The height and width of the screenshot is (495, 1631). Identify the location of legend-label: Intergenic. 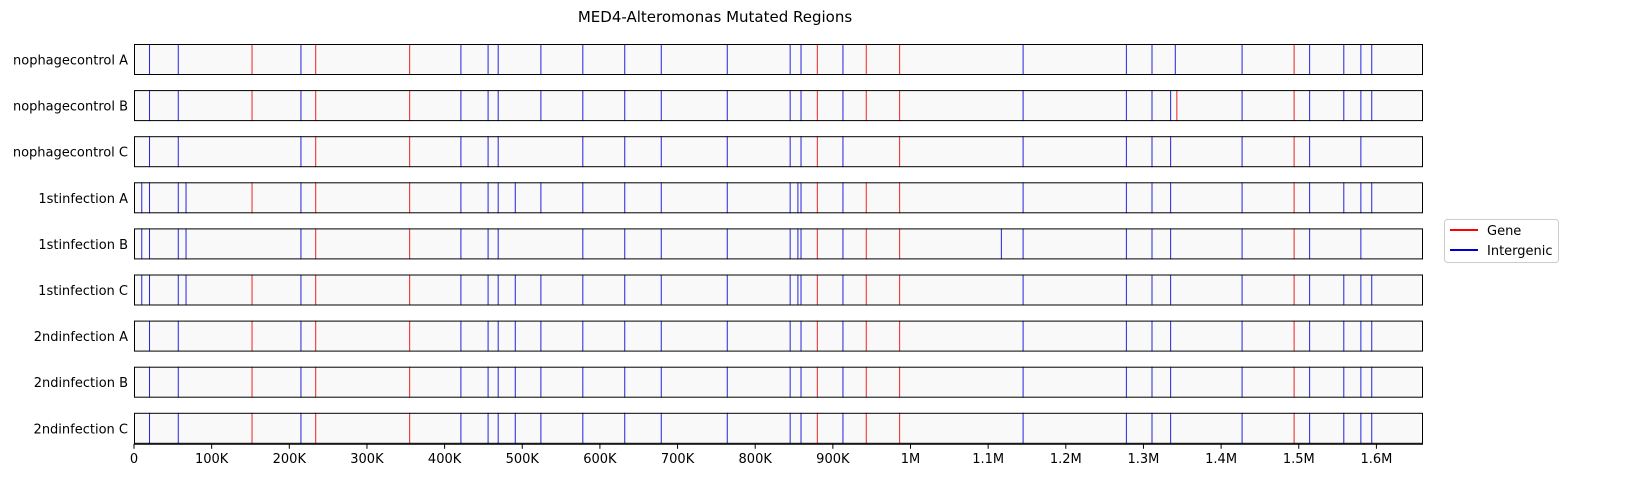
(1520, 251).